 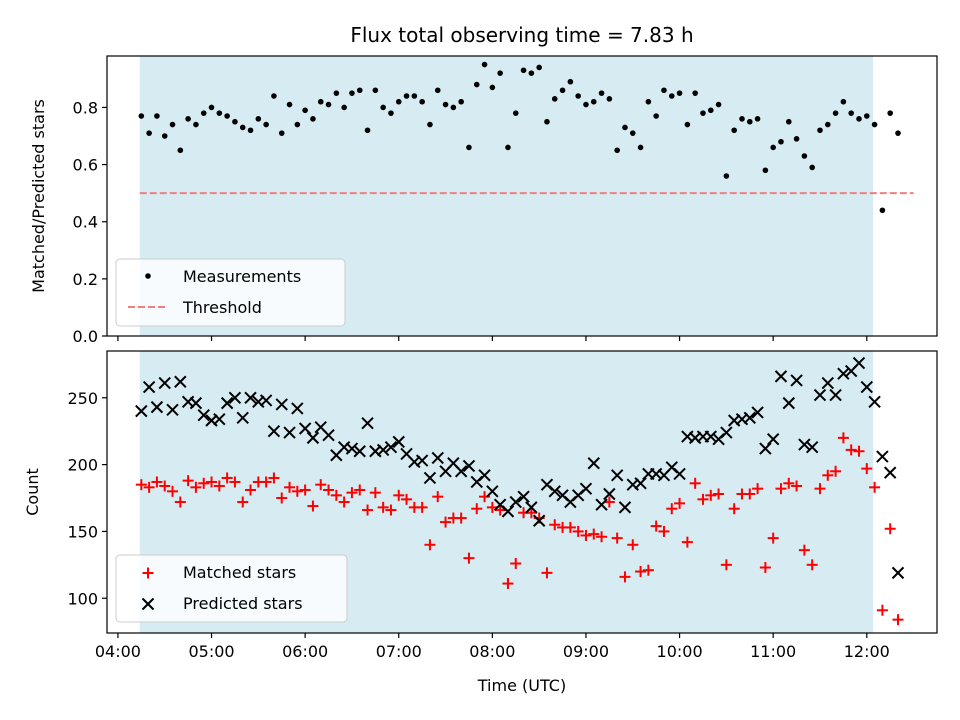 What do you see at coordinates (305, 651) in the screenshot?
I see `x-tick-label: 06:00` at bounding box center [305, 651].